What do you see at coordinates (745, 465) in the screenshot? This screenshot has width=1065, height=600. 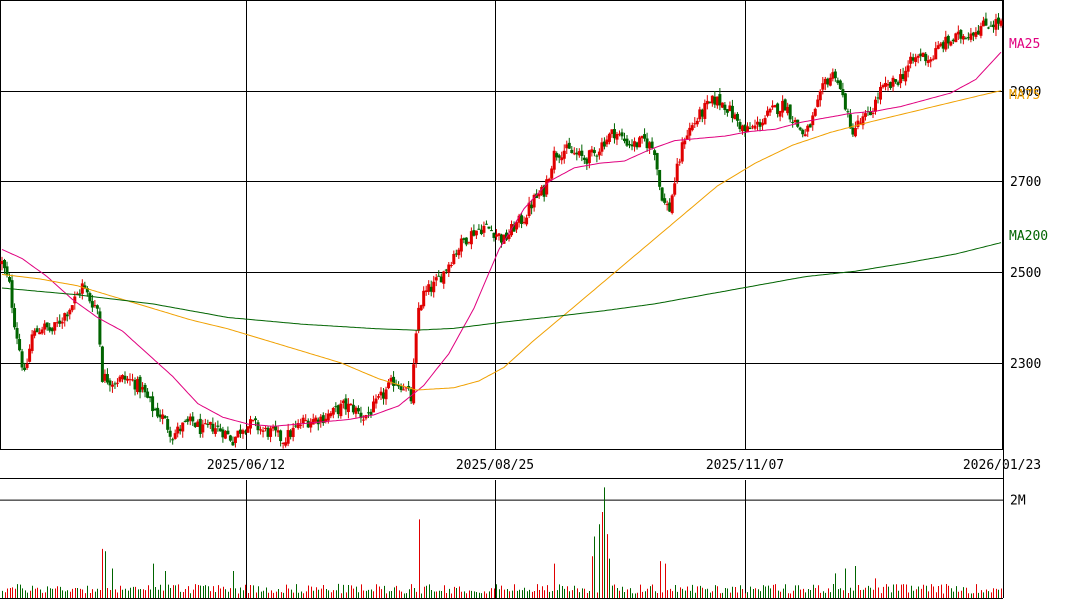 I see `date-tick-label: 2025/11/07` at bounding box center [745, 465].